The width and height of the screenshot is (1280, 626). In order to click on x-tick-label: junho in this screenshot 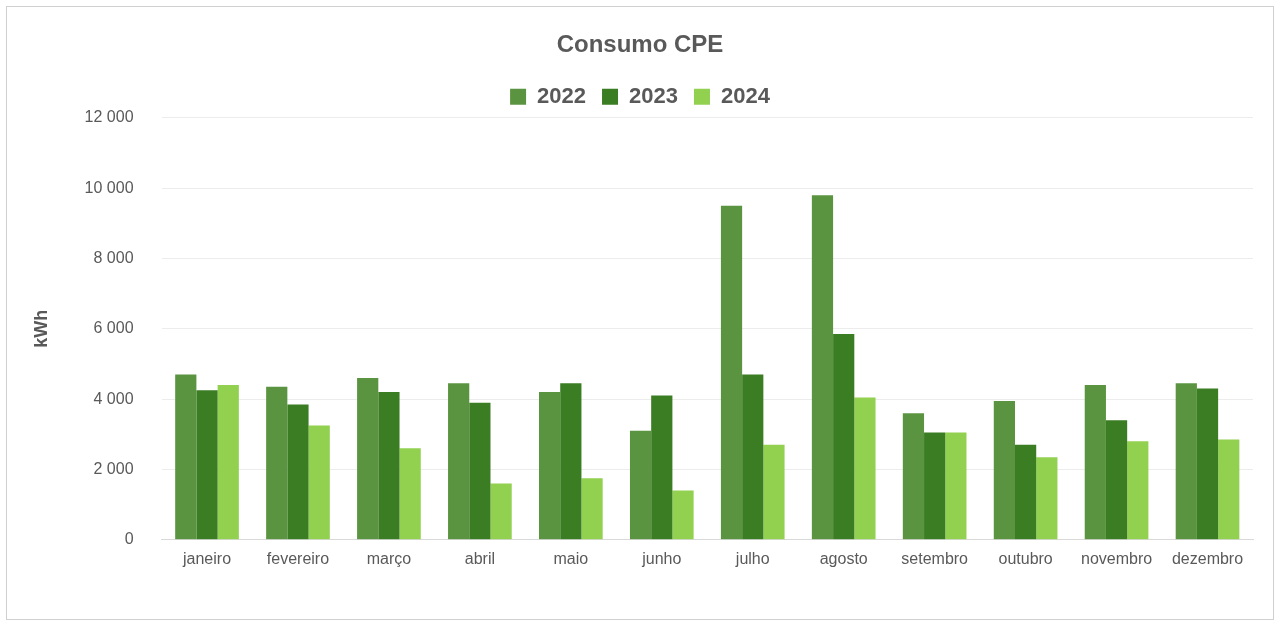, I will do `click(661, 558)`.